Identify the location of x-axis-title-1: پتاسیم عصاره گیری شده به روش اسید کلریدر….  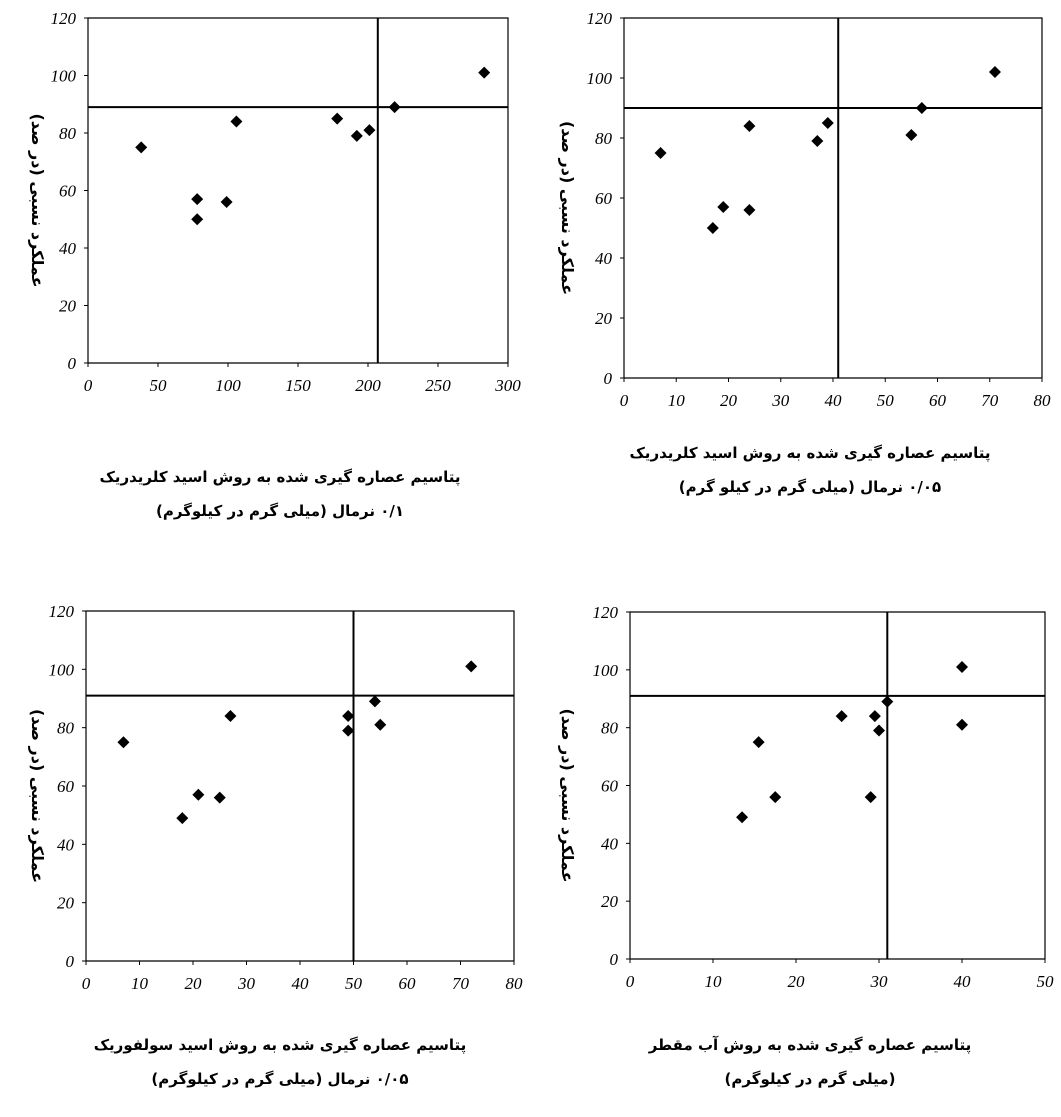
(280, 494).